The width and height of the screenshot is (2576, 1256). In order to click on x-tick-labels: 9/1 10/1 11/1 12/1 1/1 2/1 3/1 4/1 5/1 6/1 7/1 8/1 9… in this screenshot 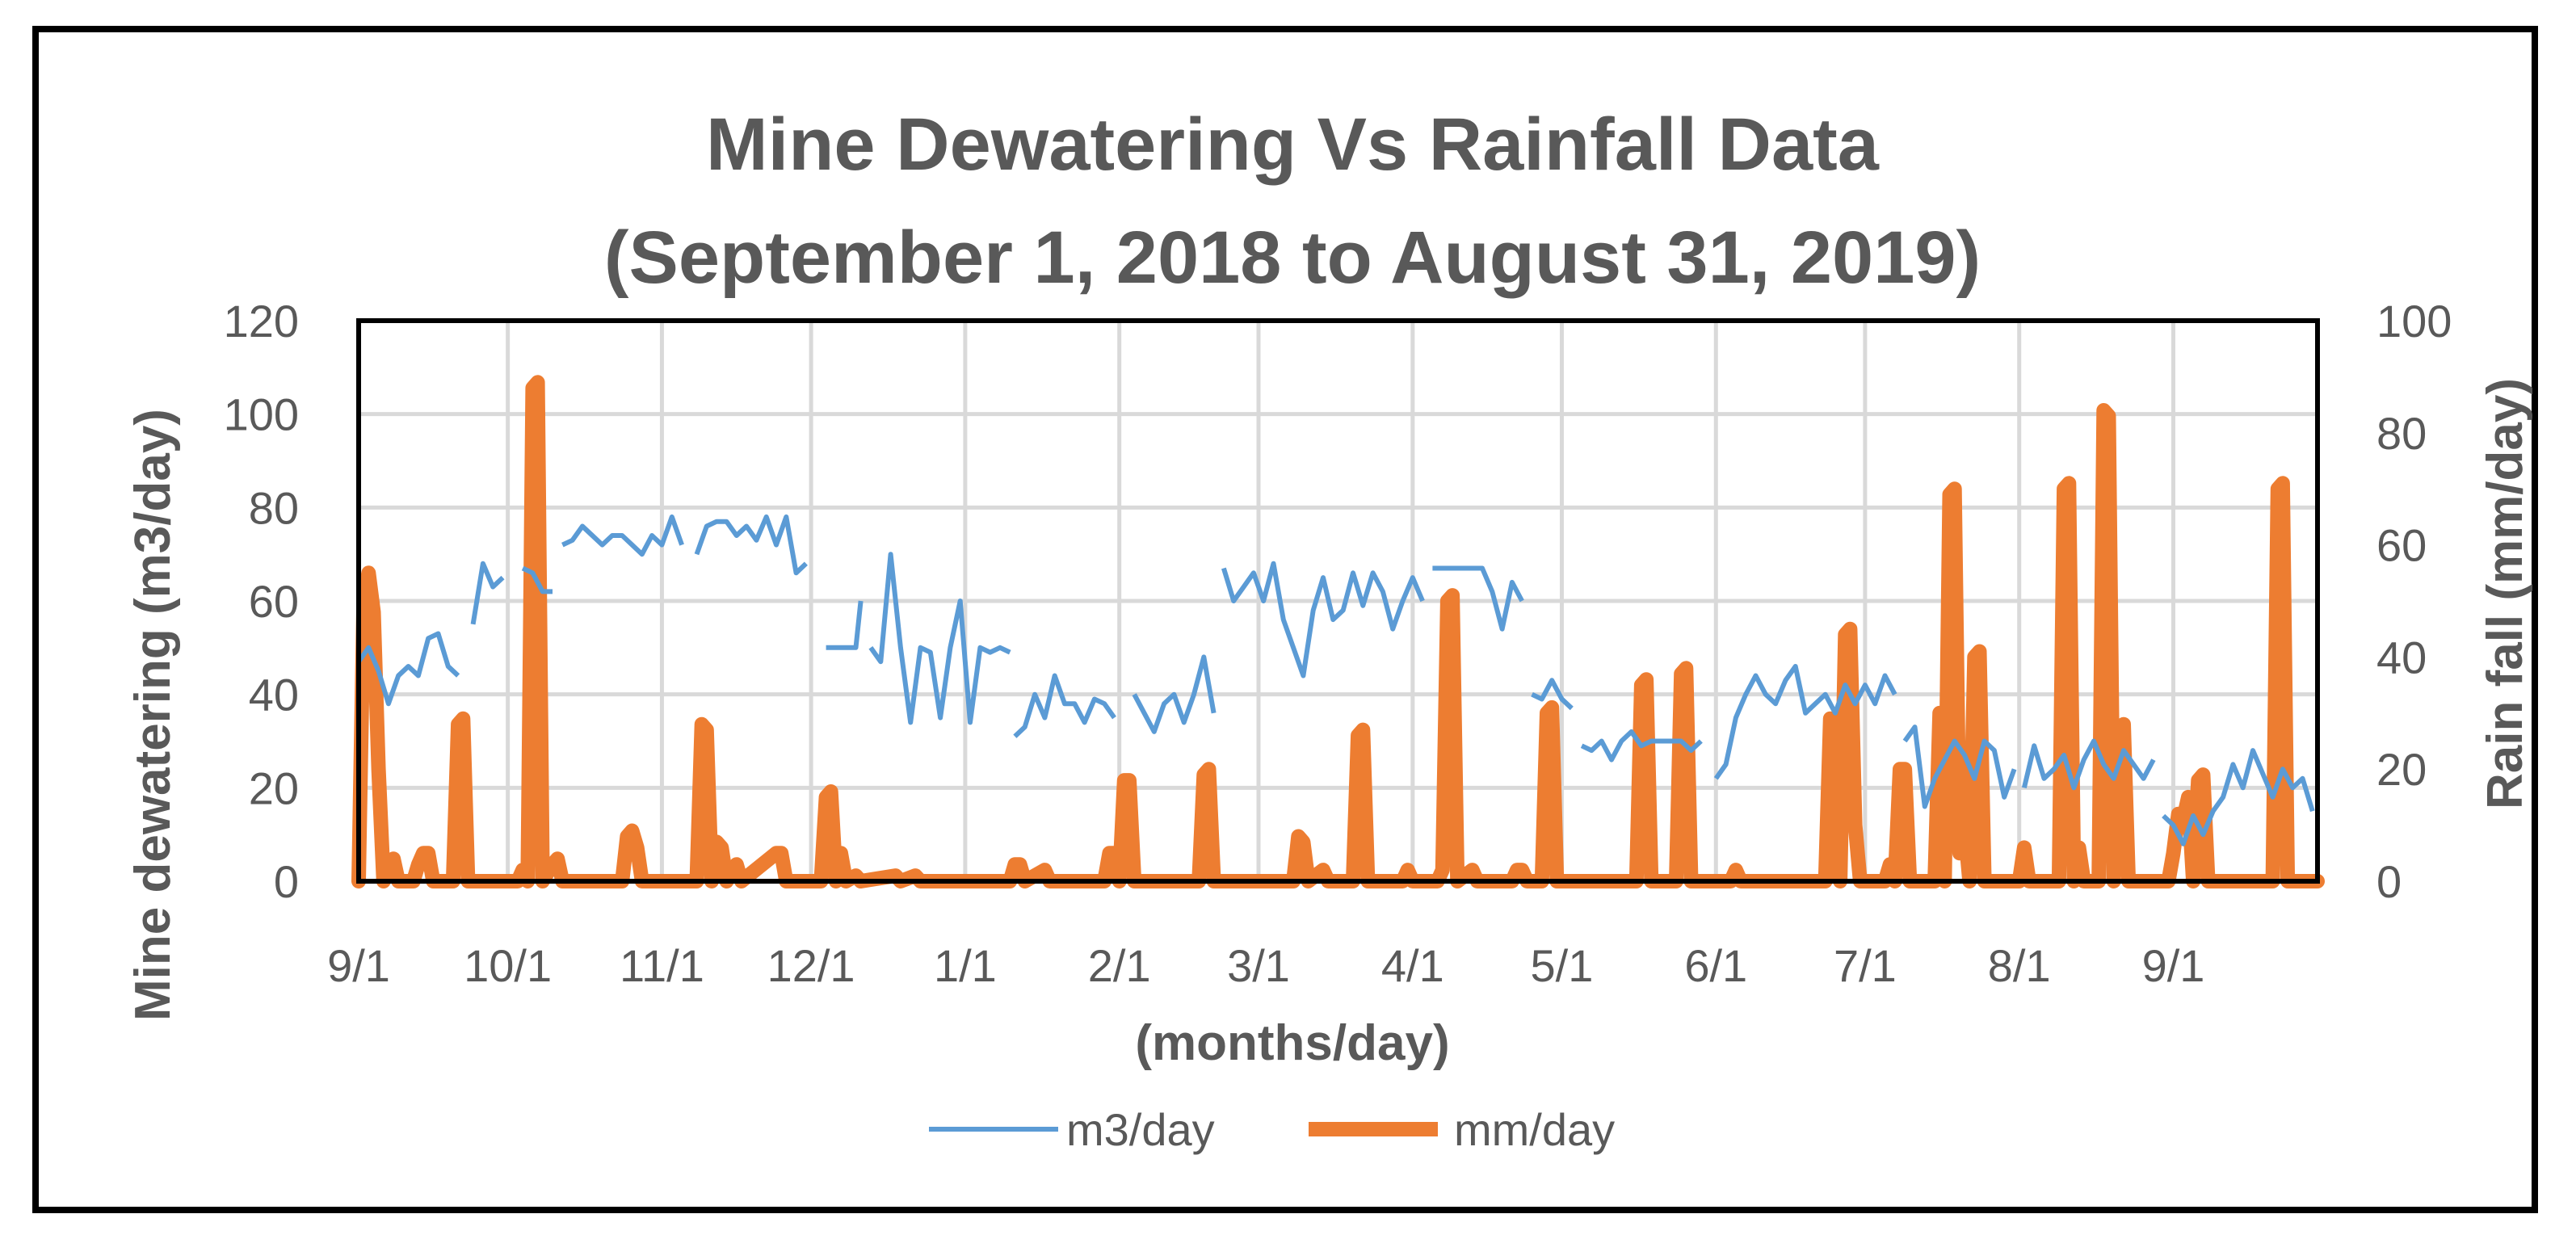, I will do `click(1265, 965)`.